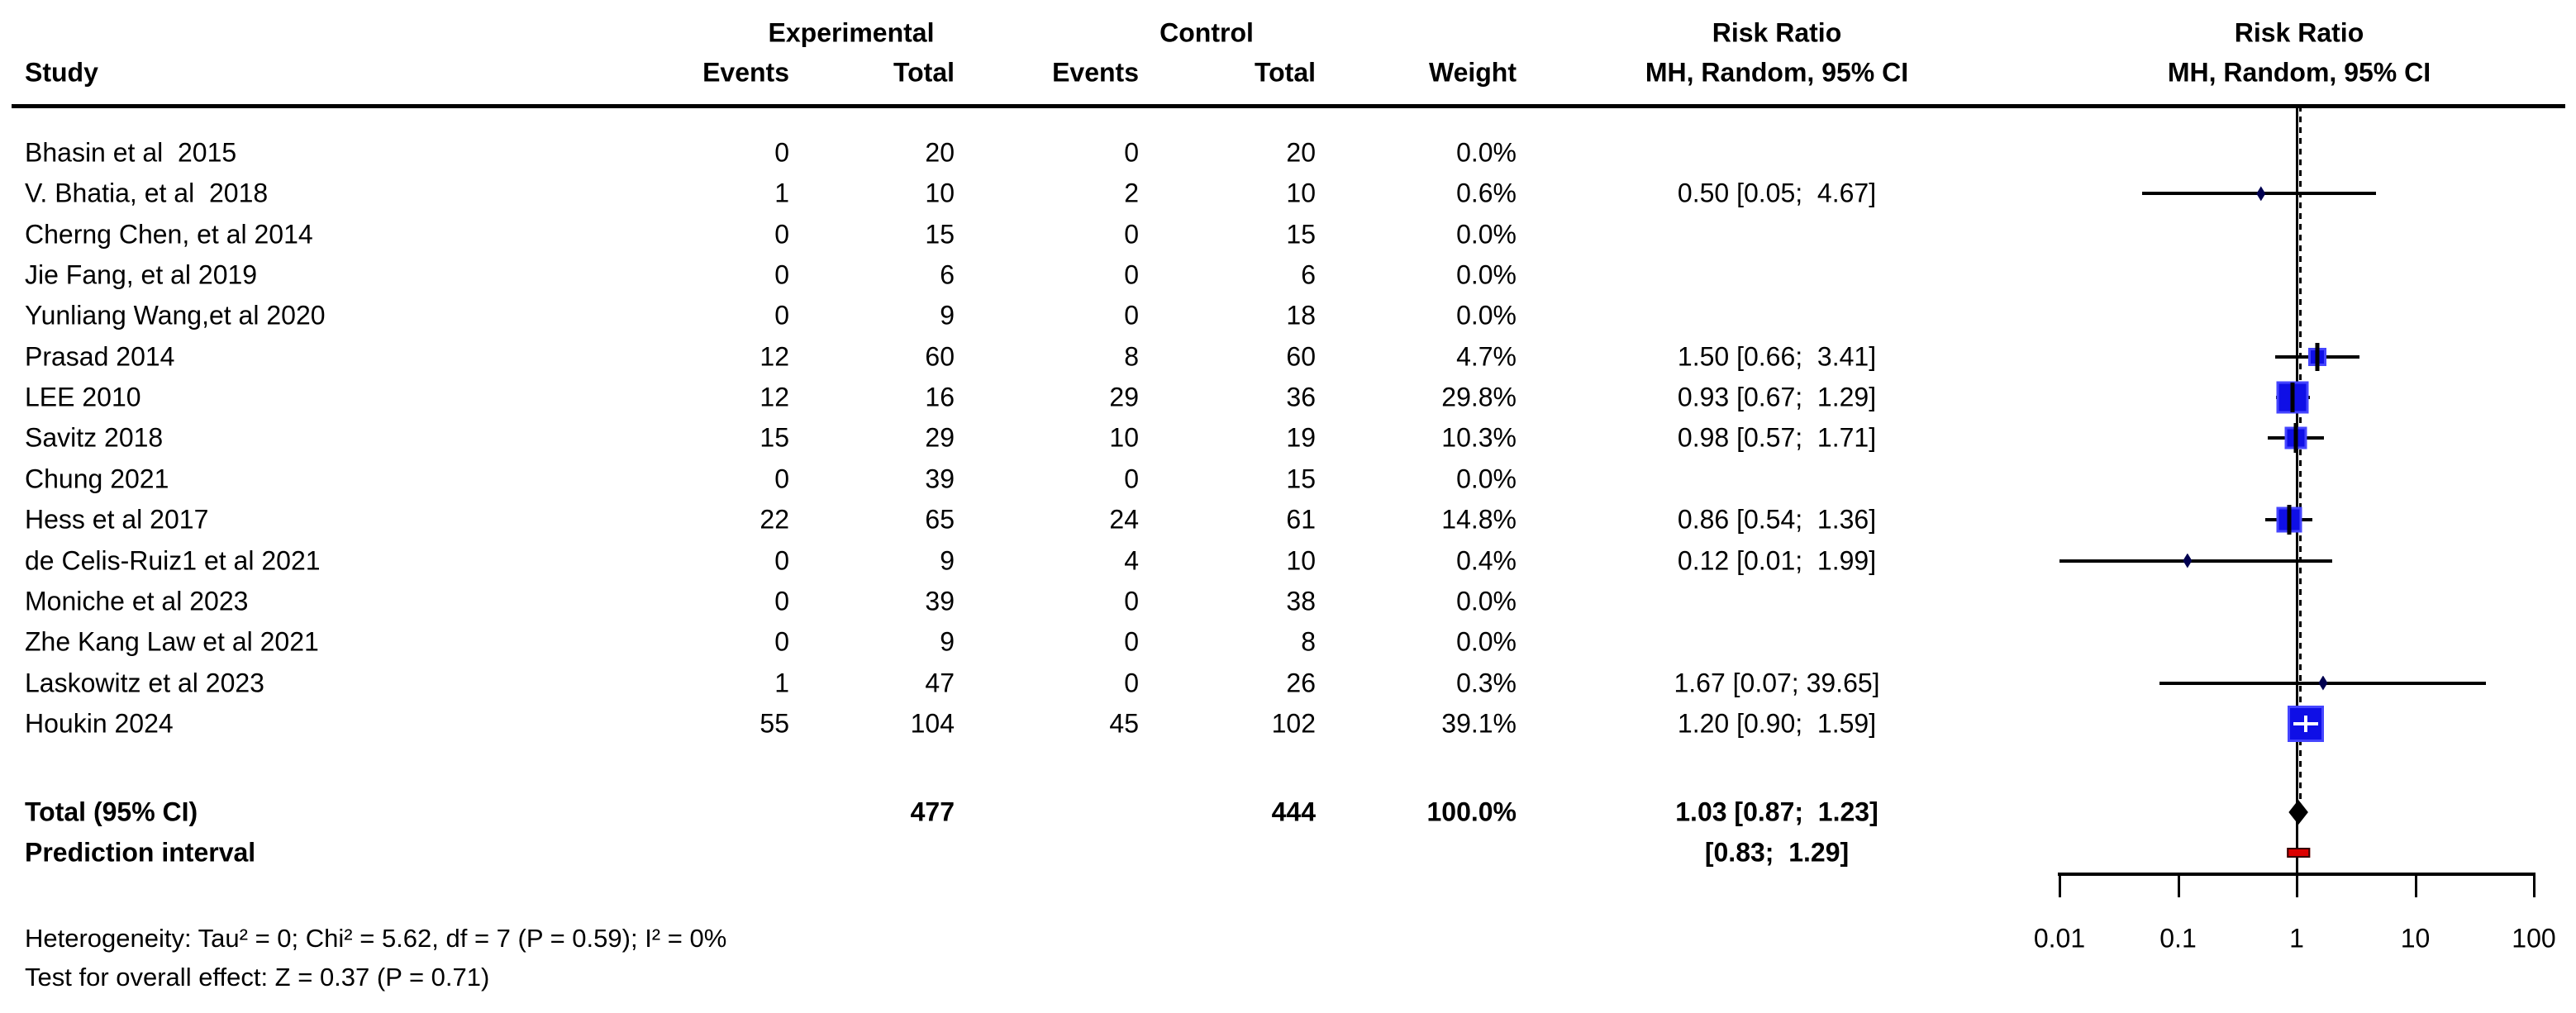 The width and height of the screenshot is (2576, 1013). I want to click on cell-ctrl-events: 29, so click(1124, 397).